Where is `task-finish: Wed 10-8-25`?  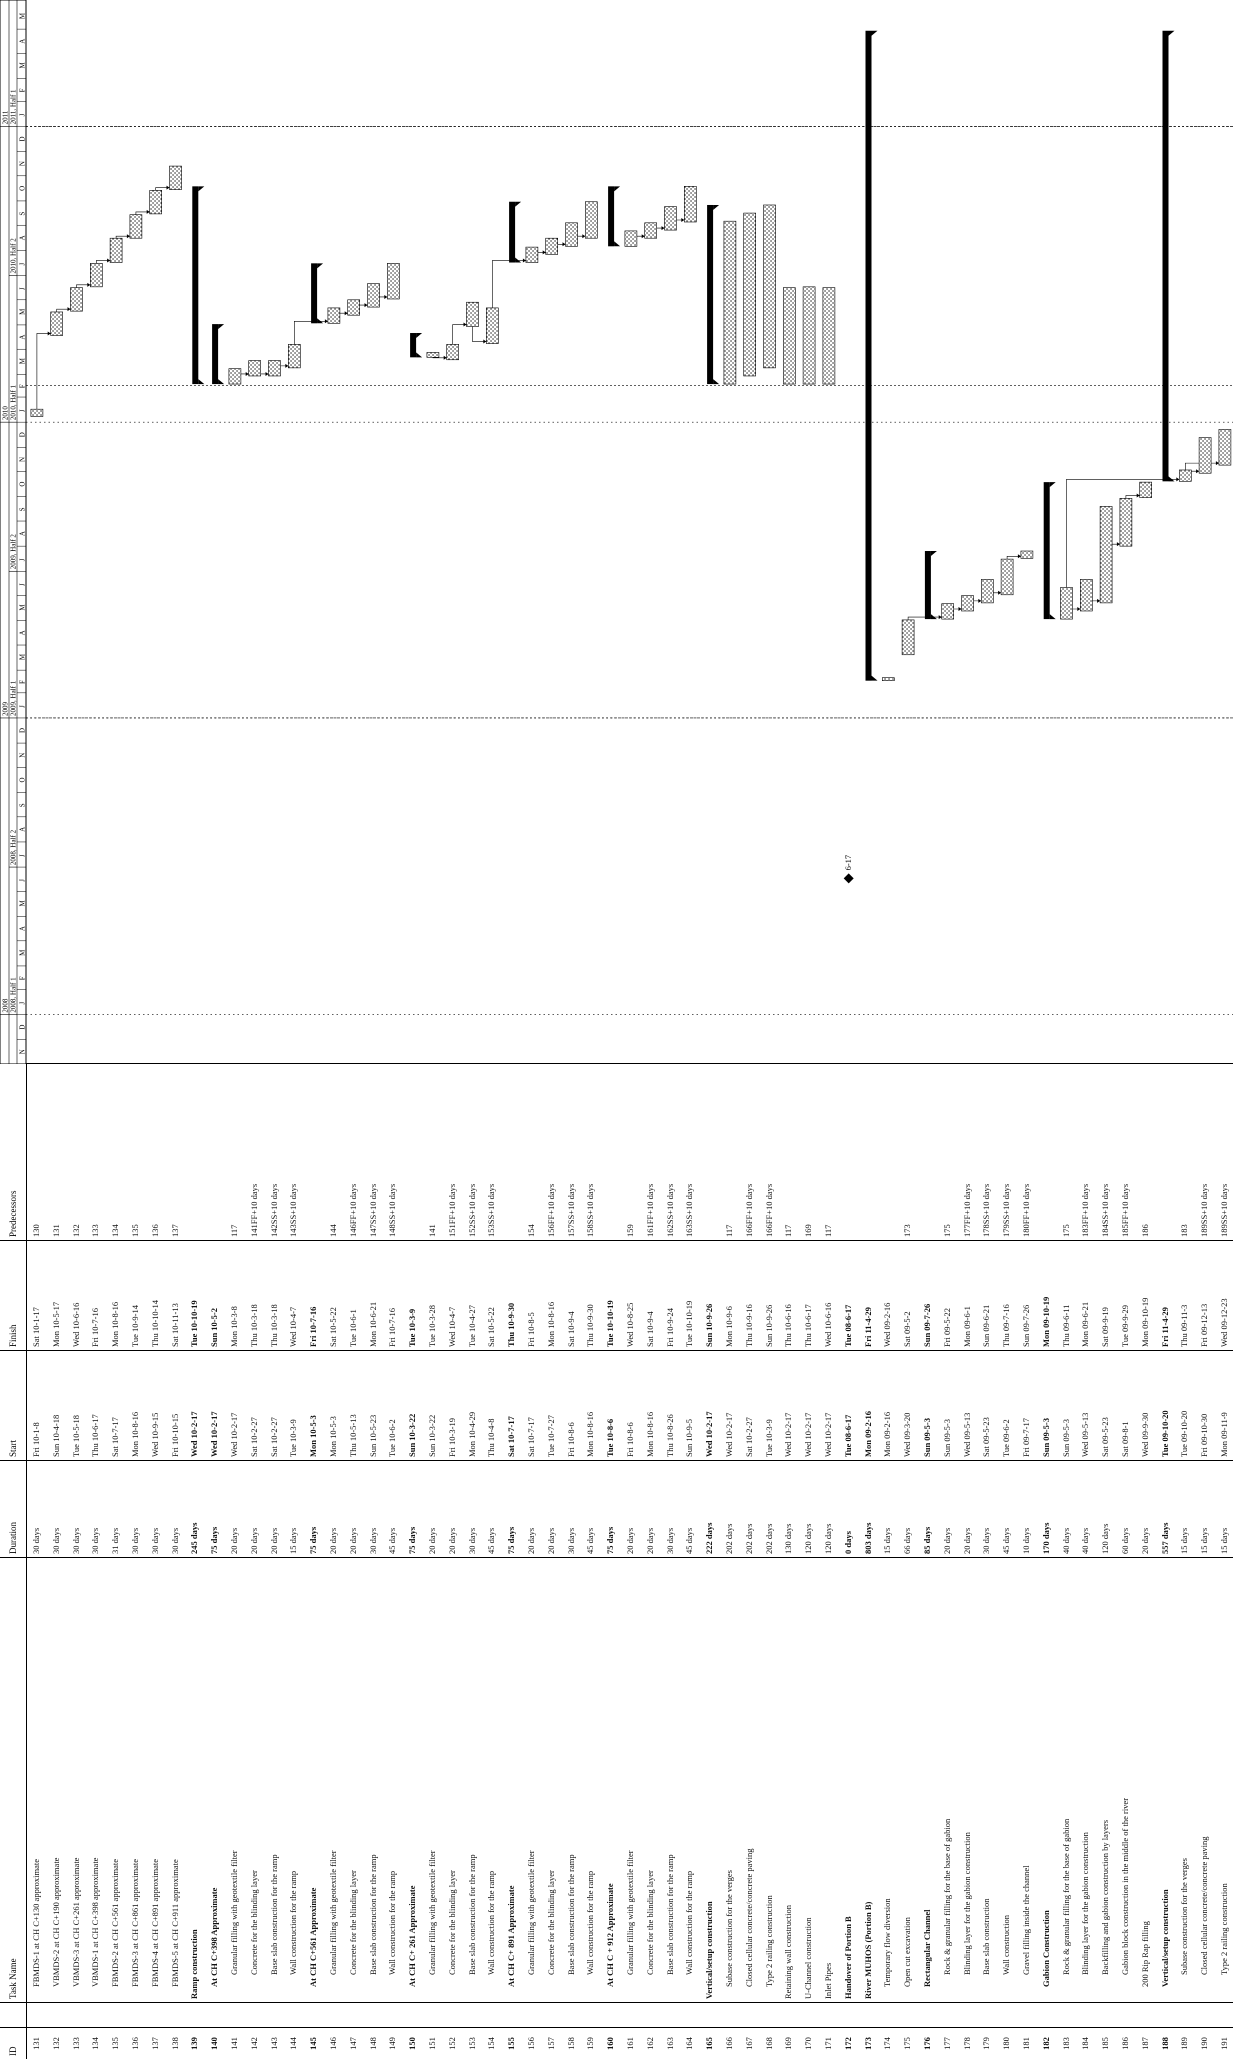 task-finish: Wed 10-8-25 is located at coordinates (631, 1295).